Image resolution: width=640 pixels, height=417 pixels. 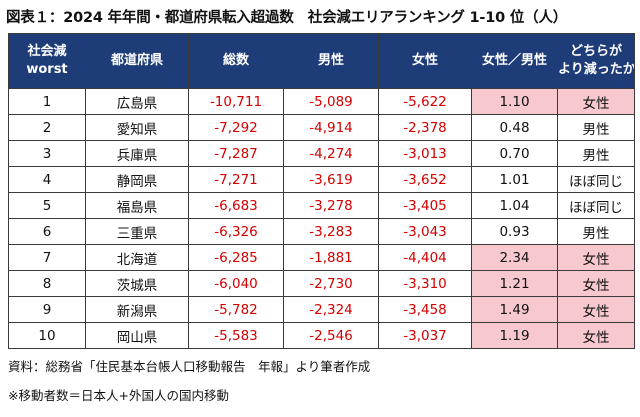 What do you see at coordinates (514, 127) in the screenshot?
I see `cell-ratio: 0.48` at bounding box center [514, 127].